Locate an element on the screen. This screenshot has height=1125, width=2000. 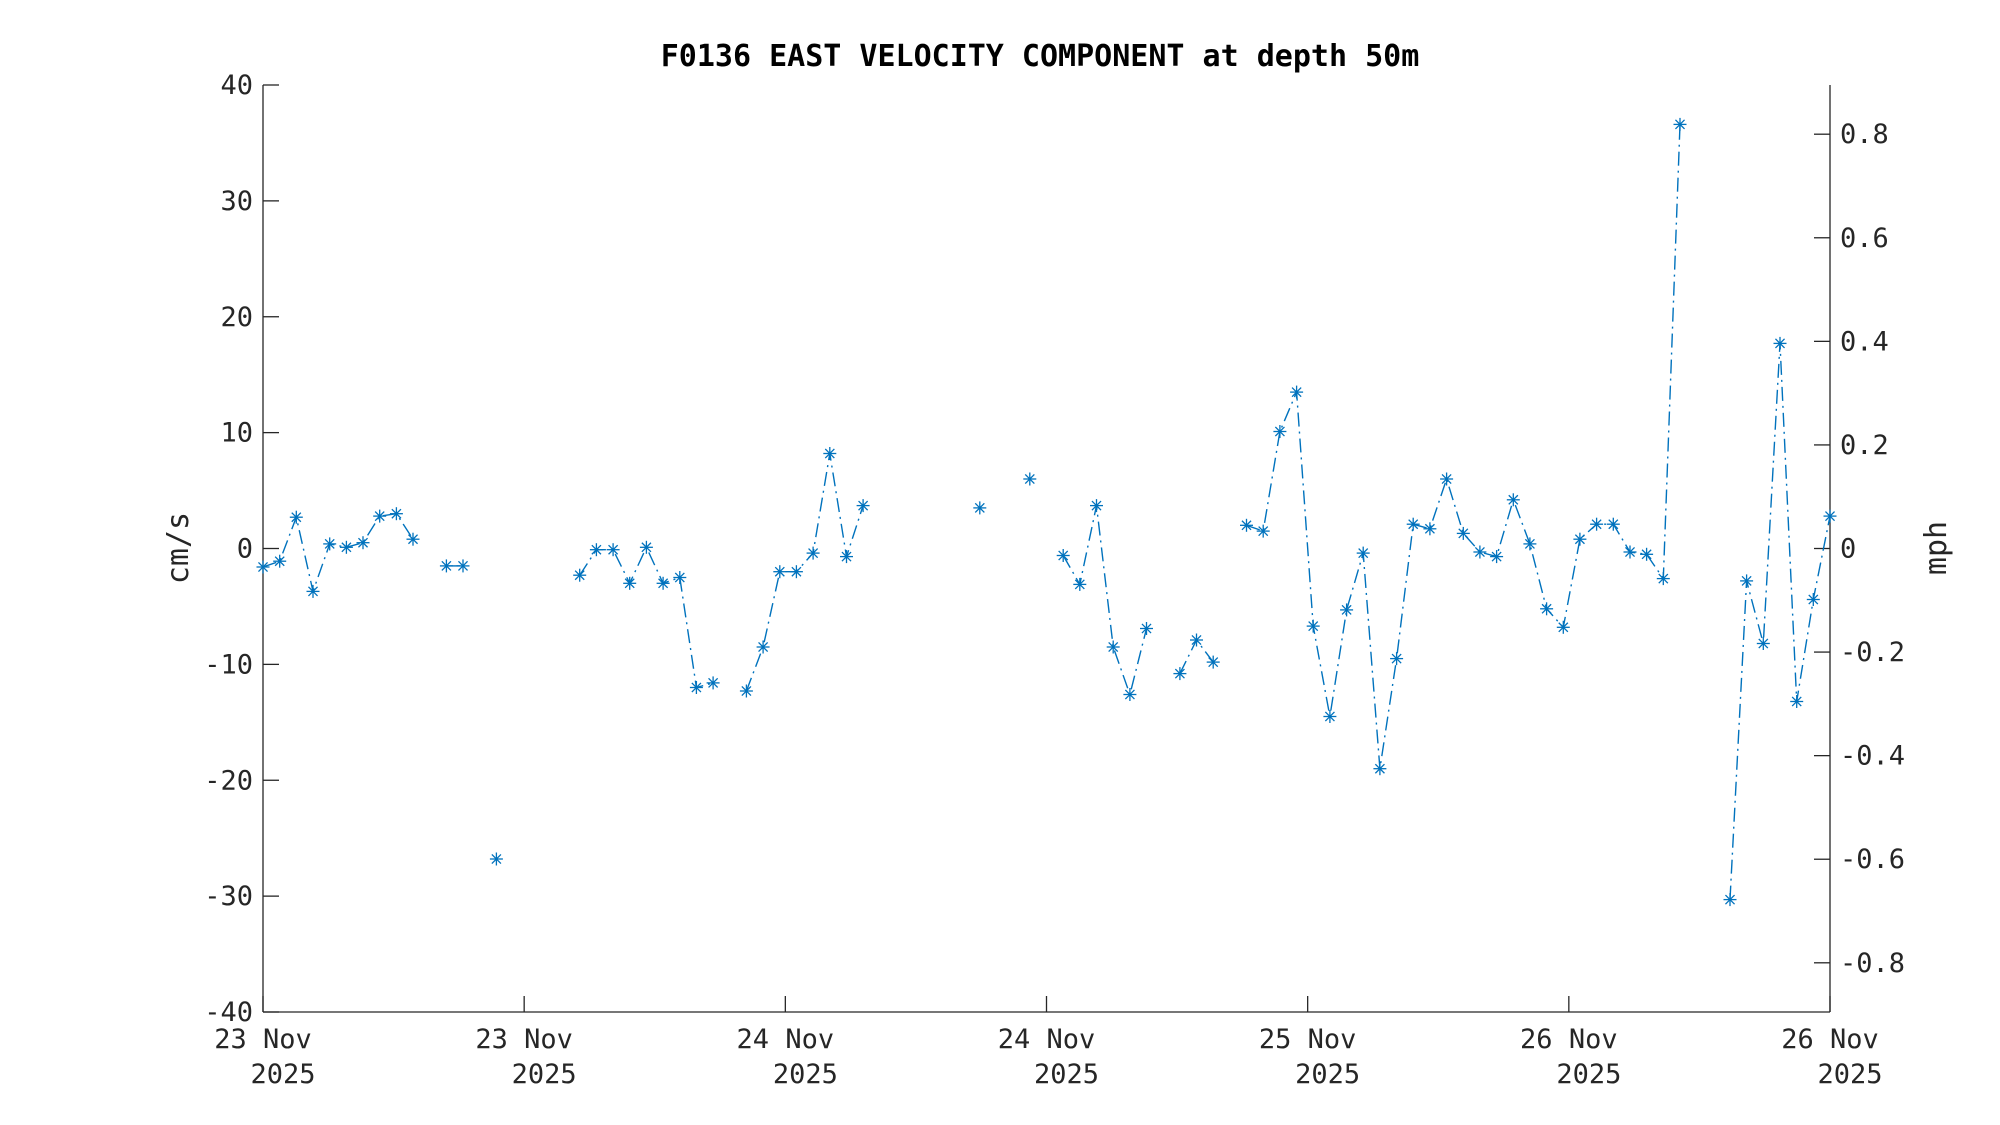
right-y-ticks: 0.8 0.6 0.4 0.2 0 -0.2 -0.4 -0.6 -0.8 is located at coordinates (1859, 549).